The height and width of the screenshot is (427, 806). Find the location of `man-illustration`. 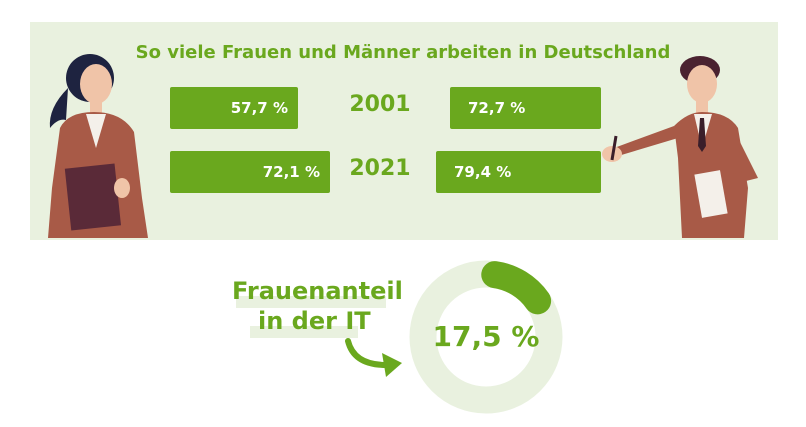

man-illustration is located at coordinates (680, 147).